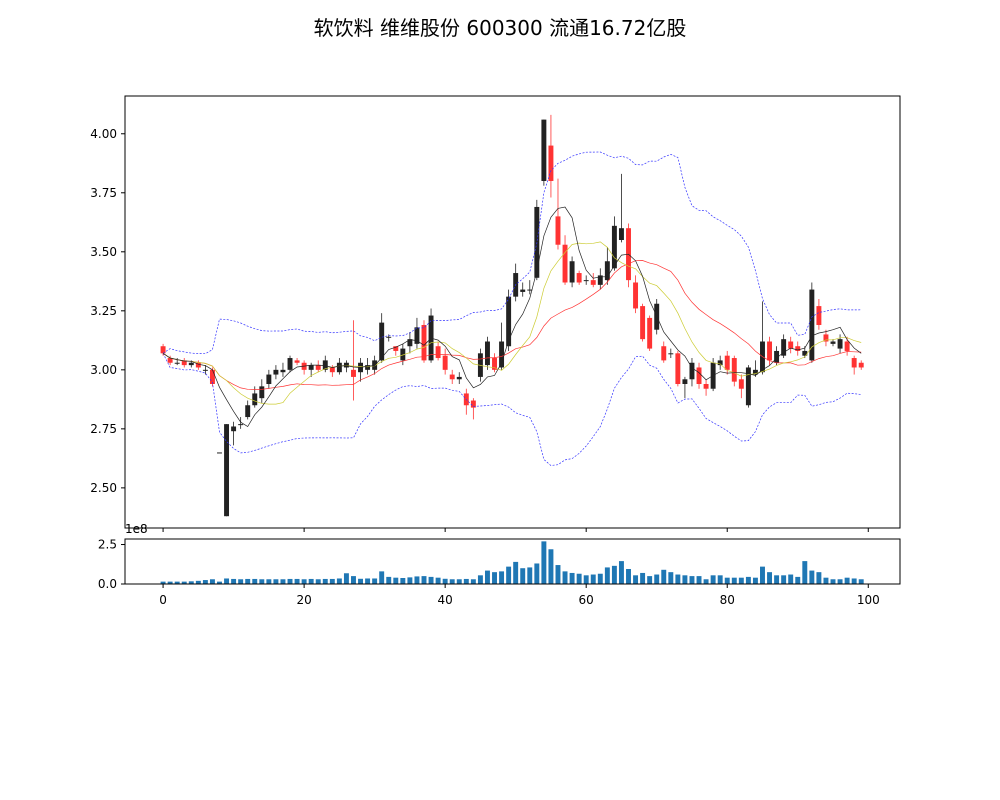 This screenshot has width=1000, height=800. What do you see at coordinates (103, 252) in the screenshot?
I see `y-tick-label: 3.50` at bounding box center [103, 252].